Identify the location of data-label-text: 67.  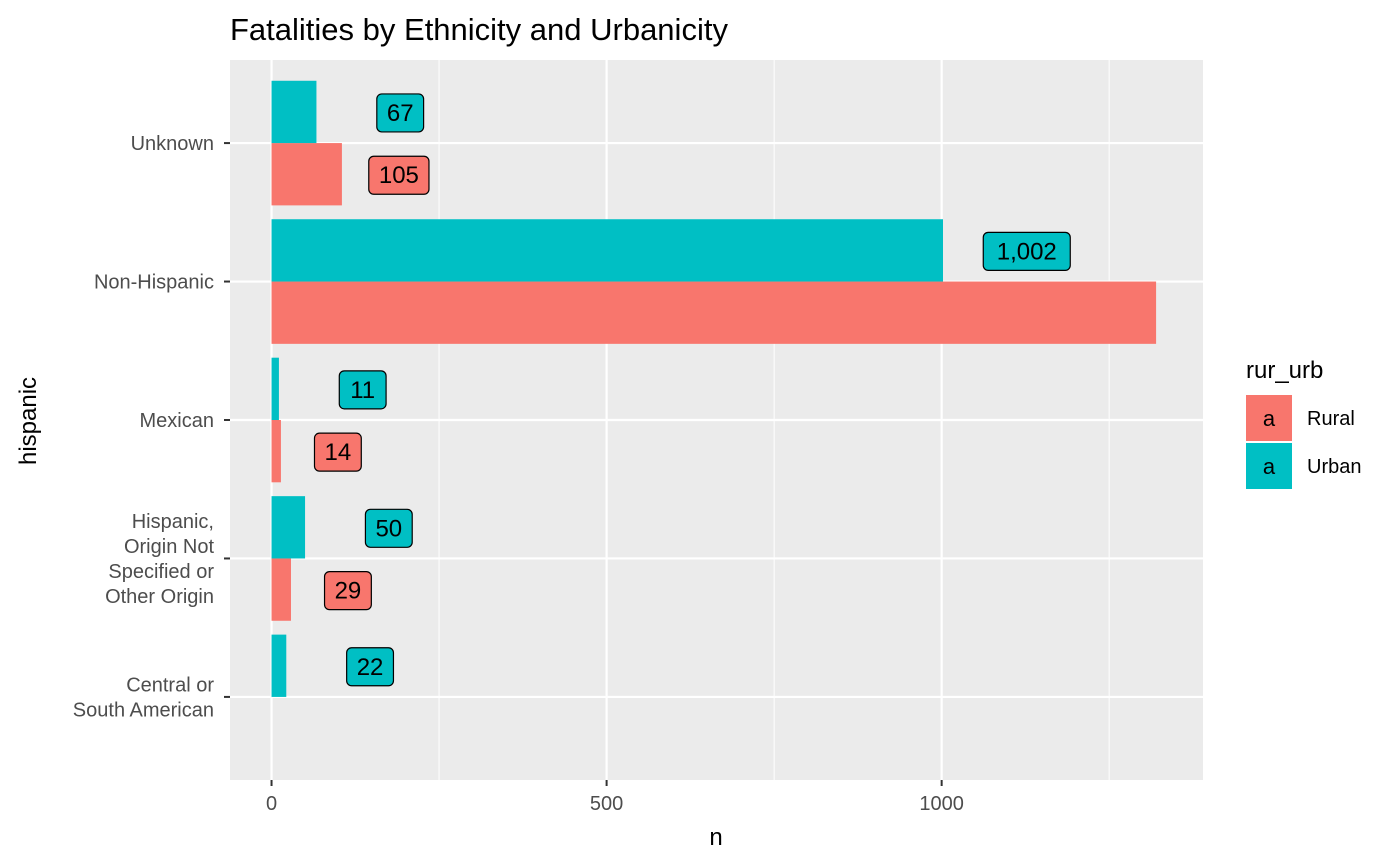
(400, 113).